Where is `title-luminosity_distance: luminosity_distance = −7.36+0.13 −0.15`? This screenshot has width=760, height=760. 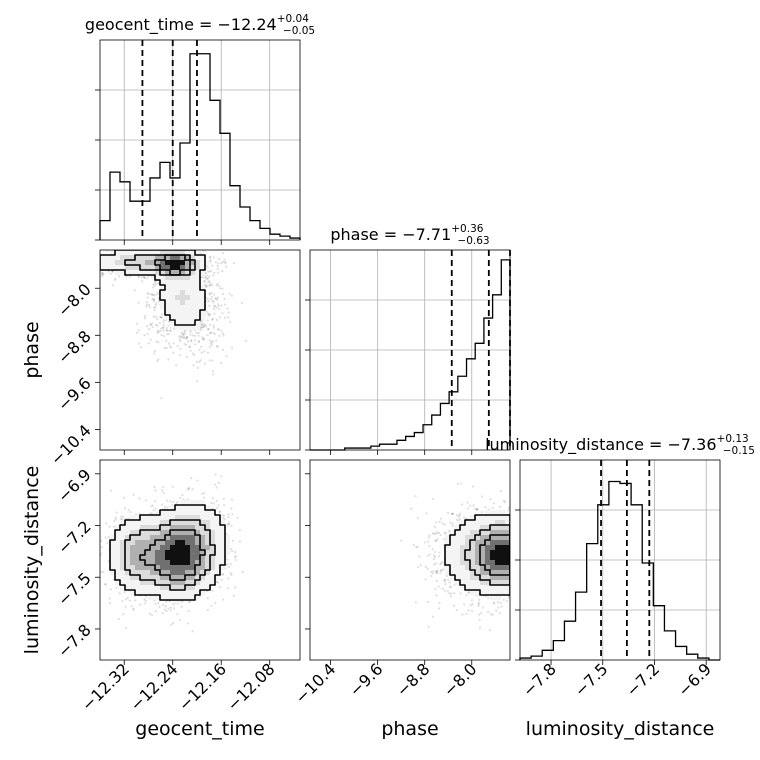 title-luminosity_distance: luminosity_distance = −7.36+0.13 −0.15 is located at coordinates (620, 445).